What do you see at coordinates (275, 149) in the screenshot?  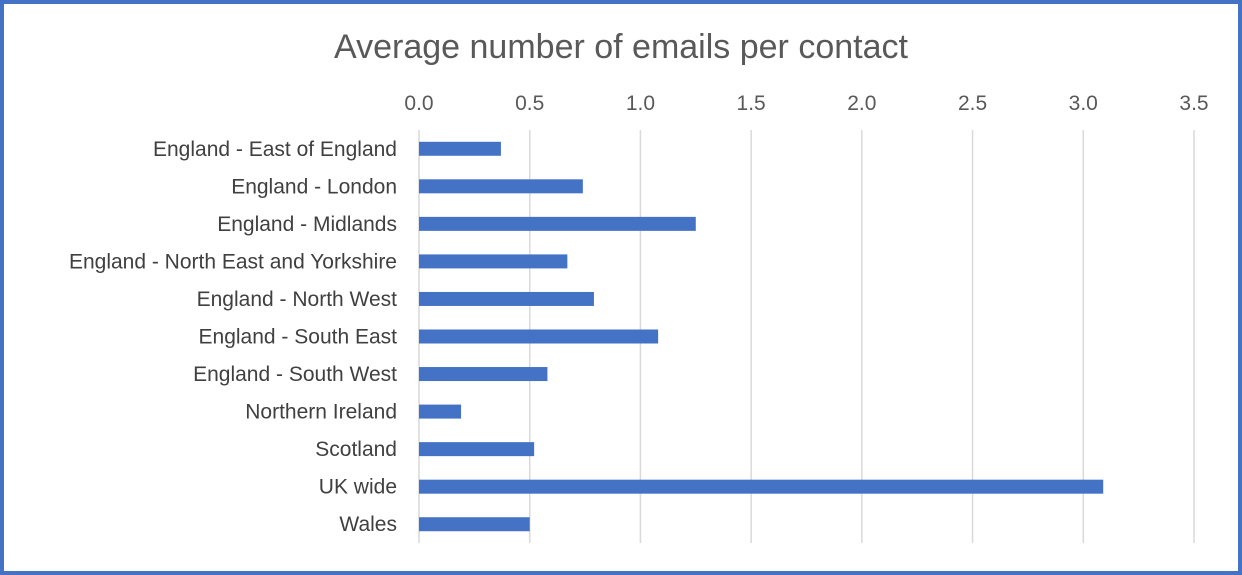 I see `category-label: England - East of England` at bounding box center [275, 149].